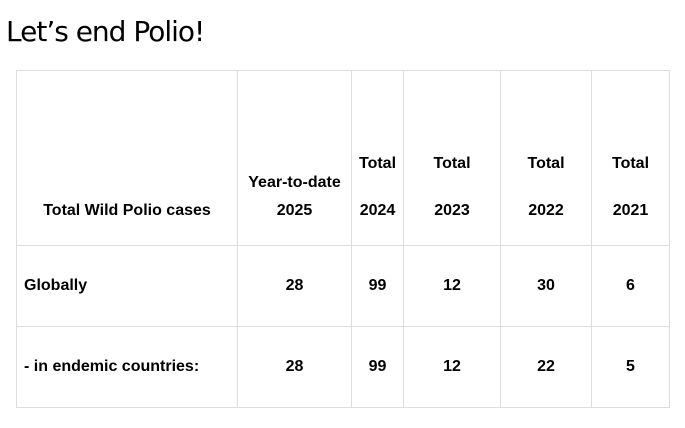 Image resolution: width=685 pixels, height=428 pixels. Describe the element at coordinates (546, 367) in the screenshot. I see `table-cell: 22` at that location.